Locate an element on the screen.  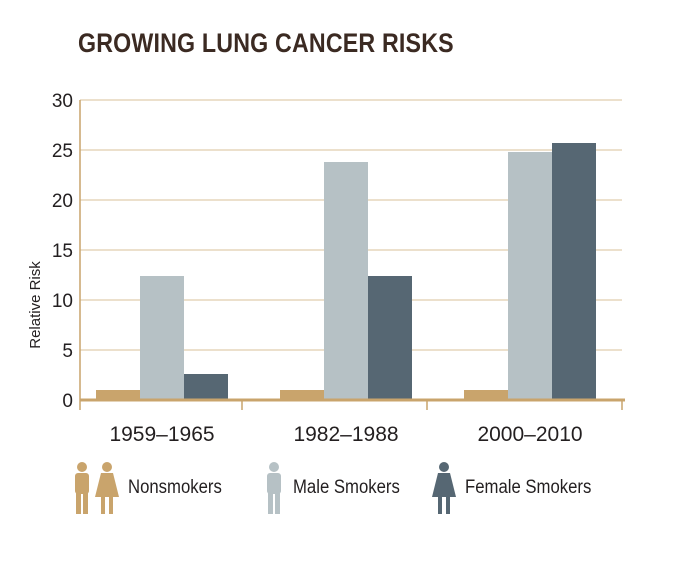
y-tick-label: 10 is located at coordinates (62, 301).